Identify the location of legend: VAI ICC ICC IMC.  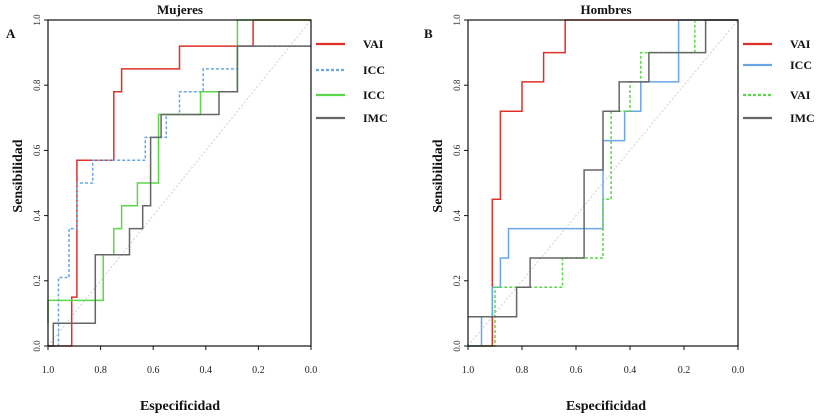
(352, 81).